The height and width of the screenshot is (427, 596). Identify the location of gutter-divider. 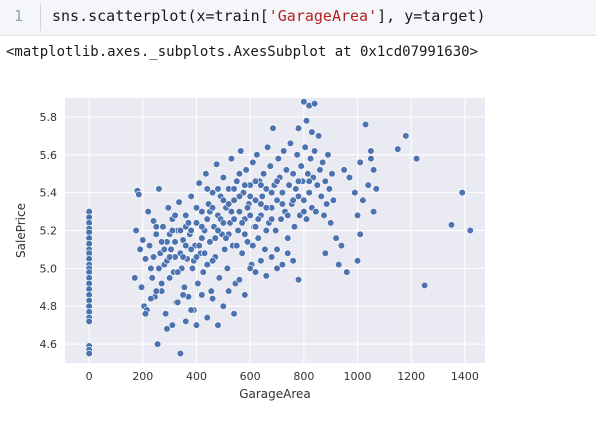
(40, 17).